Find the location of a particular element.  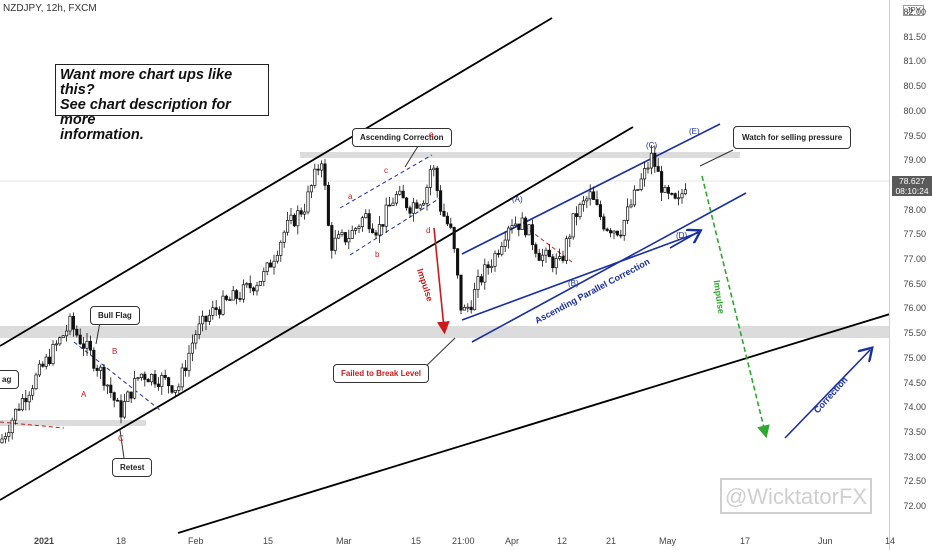

price-tick: 75.00 is located at coordinates (914, 357).